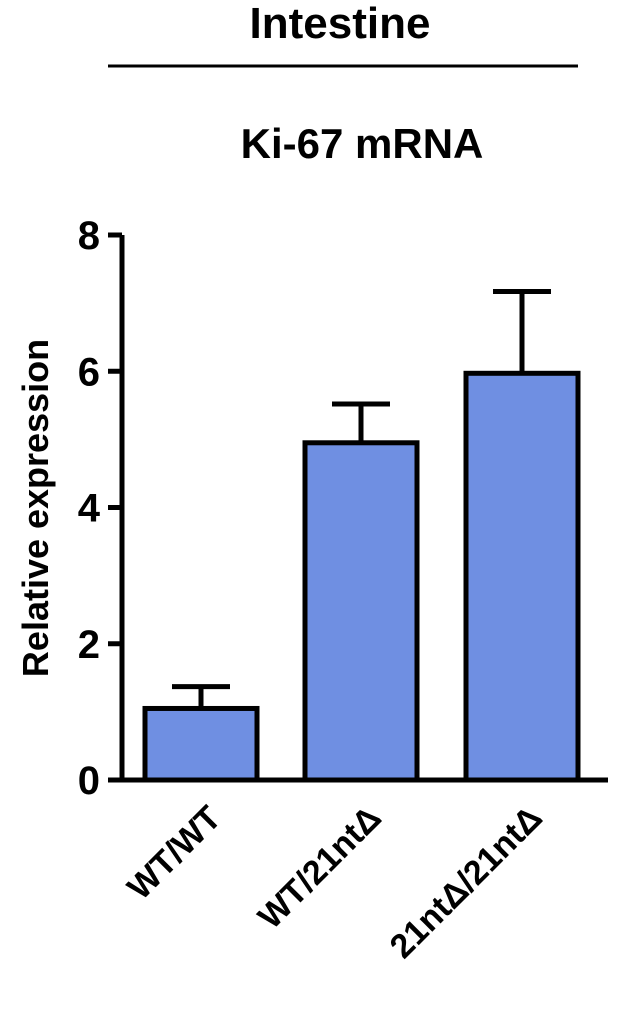 The width and height of the screenshot is (617, 1013). Describe the element at coordinates (362, 143) in the screenshot. I see `chart-title: Ki-67 mRNA` at that location.